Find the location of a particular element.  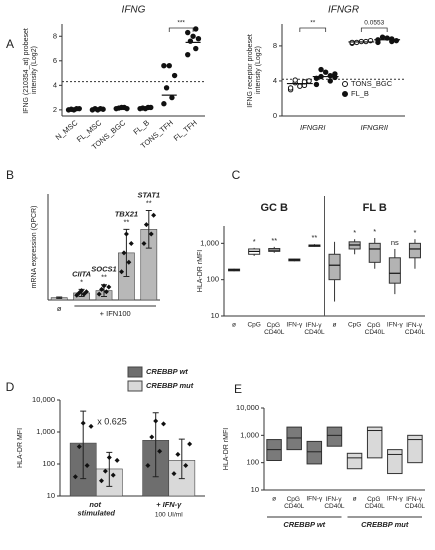

significance-label: 0.0553 is located at coordinates (374, 23).